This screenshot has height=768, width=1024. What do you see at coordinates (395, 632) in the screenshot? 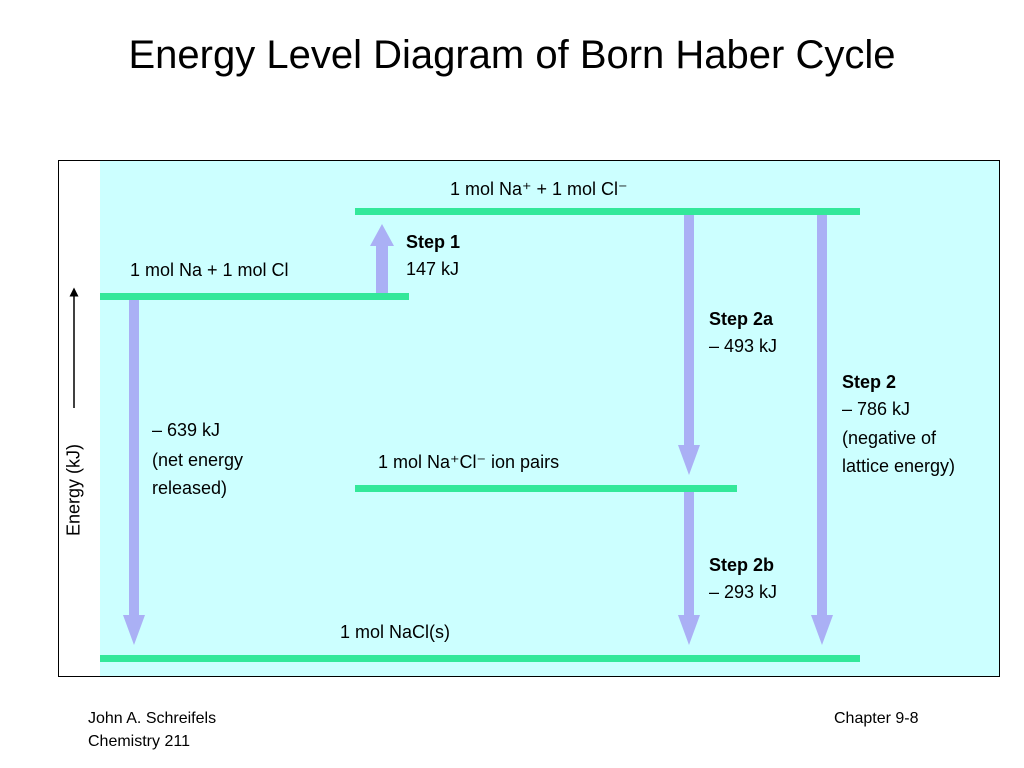
I see `level-label: 1 mol NaCl(s)` at bounding box center [395, 632].